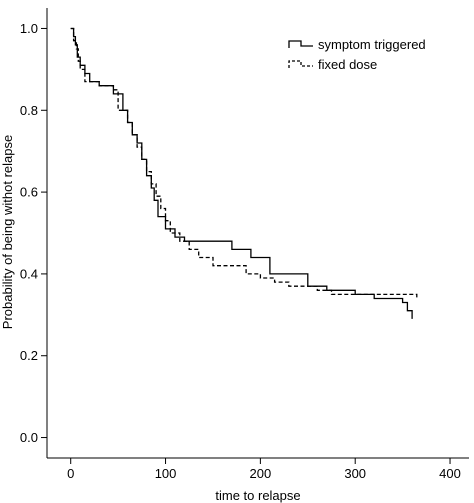  What do you see at coordinates (347, 64) in the screenshot?
I see `legend-label-fixed-dose: fixed dose` at bounding box center [347, 64].